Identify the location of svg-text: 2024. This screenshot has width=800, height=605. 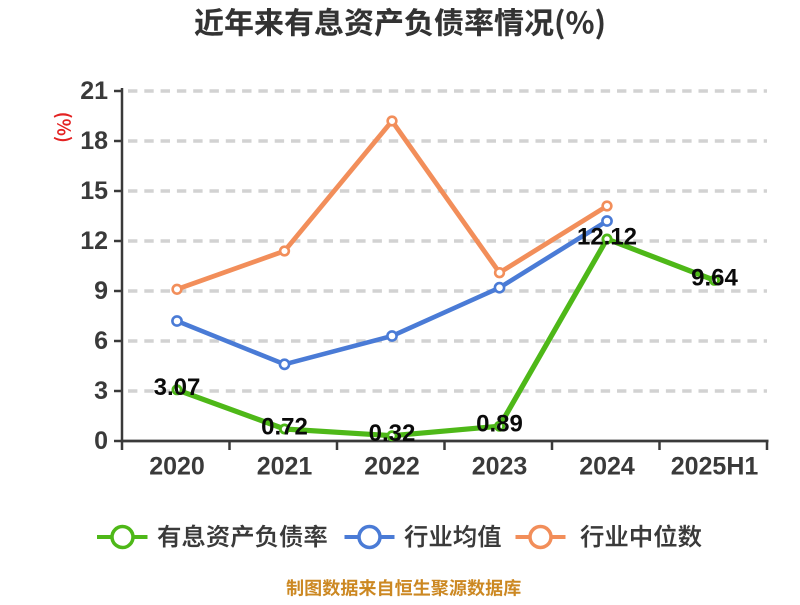
(607, 467).